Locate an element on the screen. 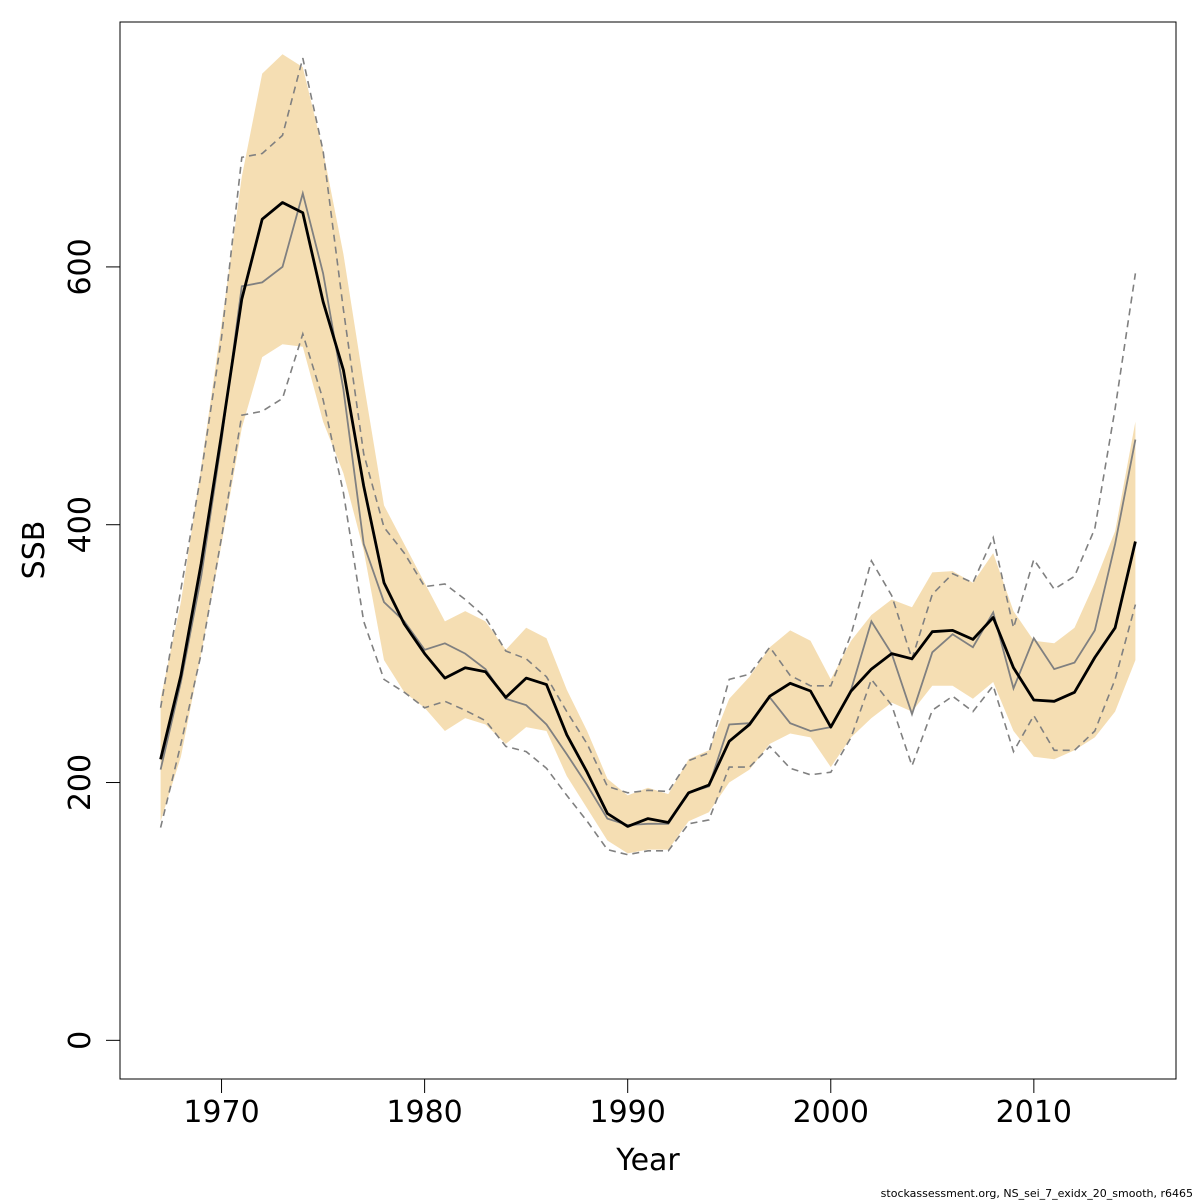 The width and height of the screenshot is (1200, 1200). y-tick-label: 600 is located at coordinates (80, 266).